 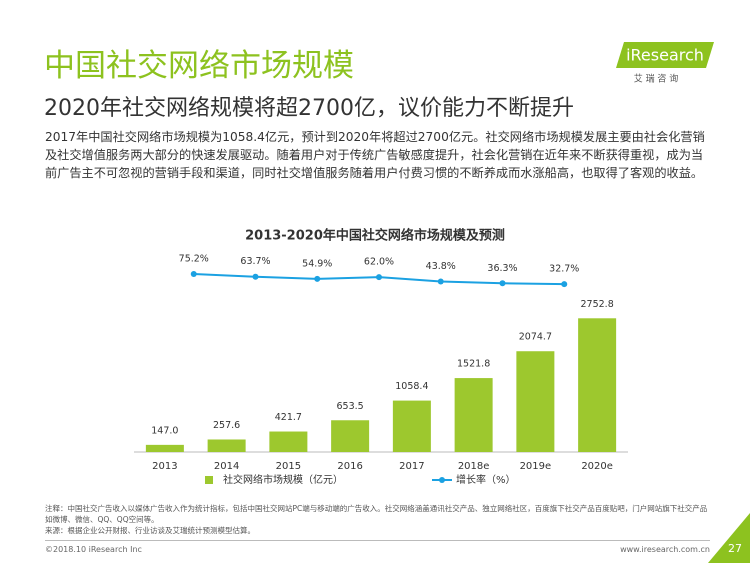 What do you see at coordinates (283, 479) in the screenshot?
I see `legend-label: 社交网络市场规模（亿元）` at bounding box center [283, 479].